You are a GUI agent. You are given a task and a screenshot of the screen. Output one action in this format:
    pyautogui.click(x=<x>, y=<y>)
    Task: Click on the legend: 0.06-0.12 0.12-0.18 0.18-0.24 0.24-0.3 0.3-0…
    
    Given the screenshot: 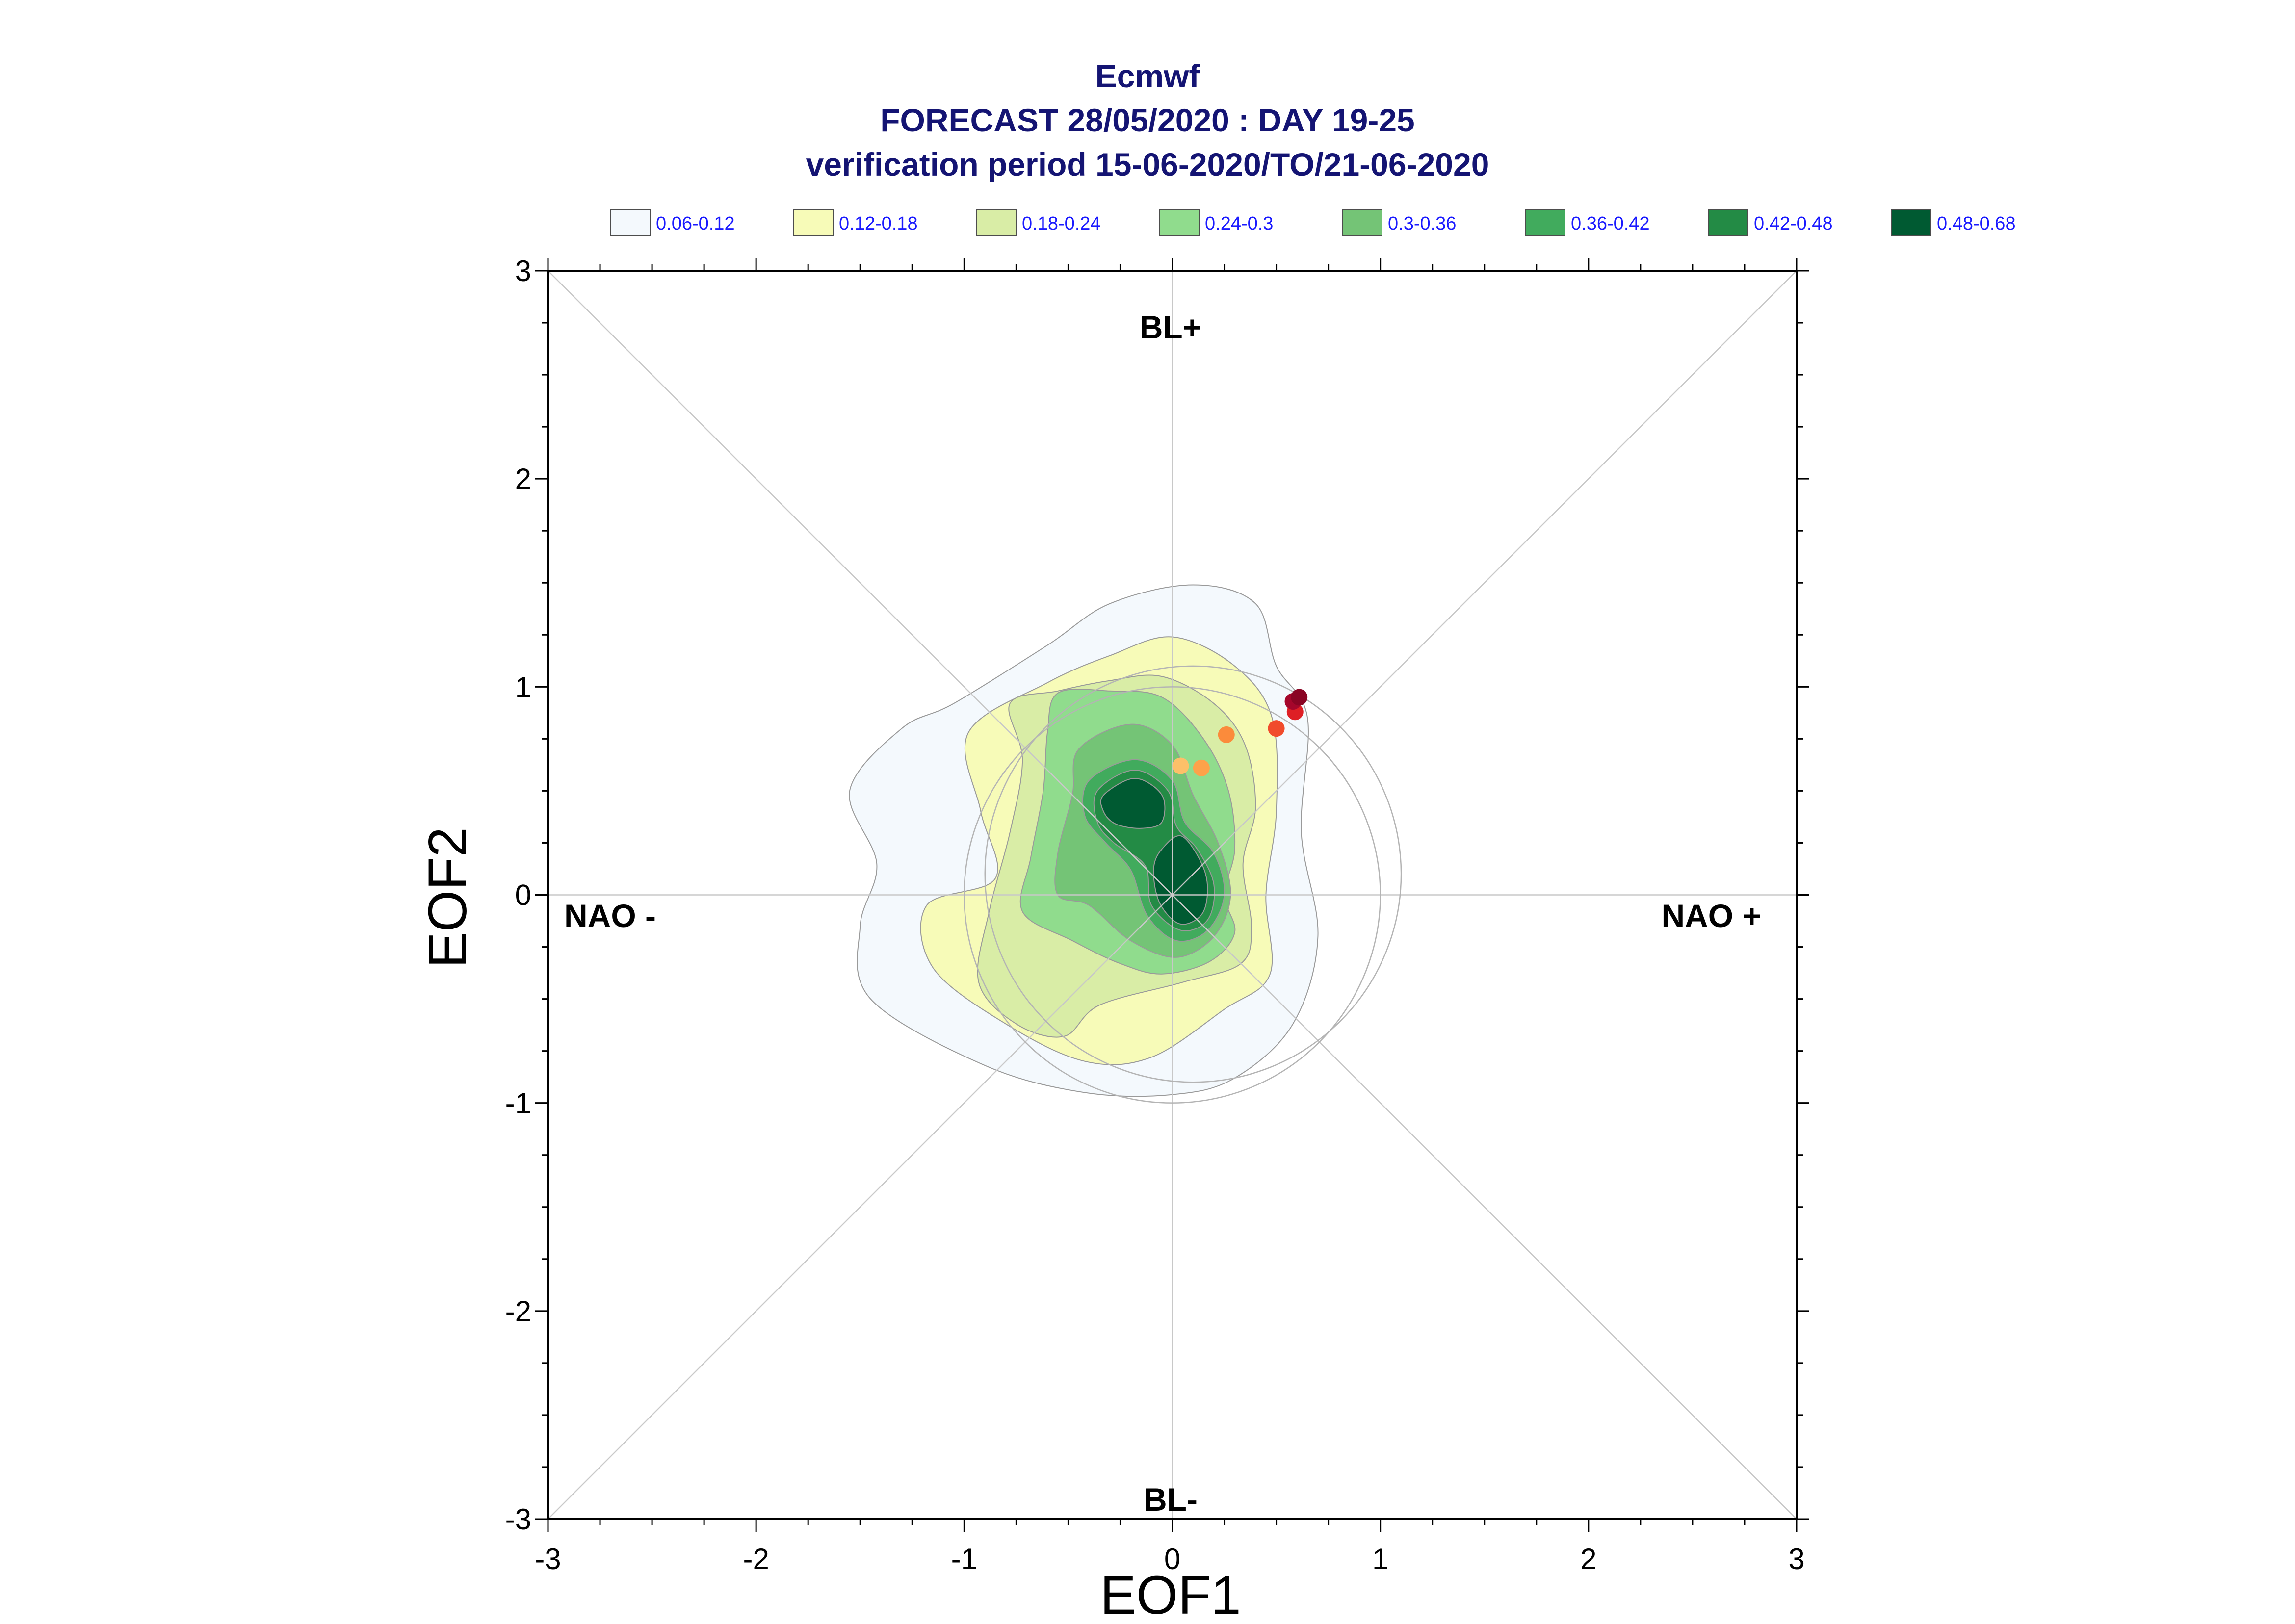 What is the action you would take?
    pyautogui.click(x=1313, y=222)
    